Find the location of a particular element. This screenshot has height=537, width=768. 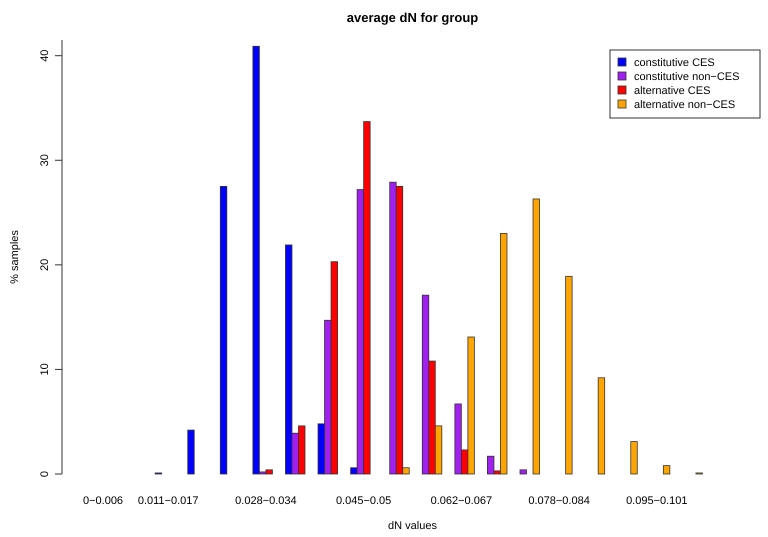

x-tick-label: 0.095−0.101 is located at coordinates (657, 501).